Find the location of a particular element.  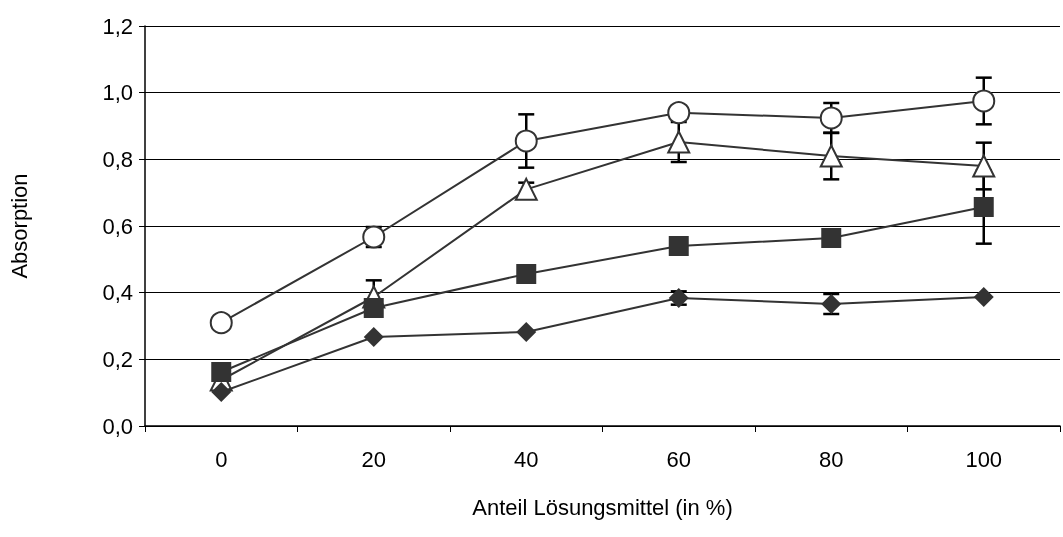

x-tick-label: 0 is located at coordinates (221, 459).